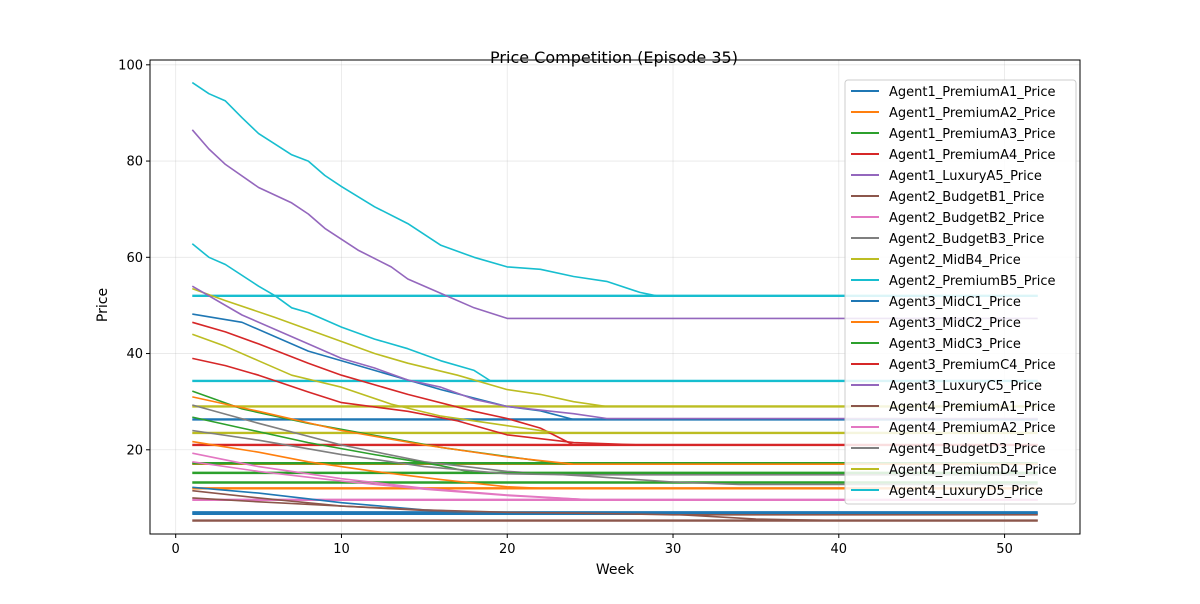  I want to click on legend-box, so click(960, 292).